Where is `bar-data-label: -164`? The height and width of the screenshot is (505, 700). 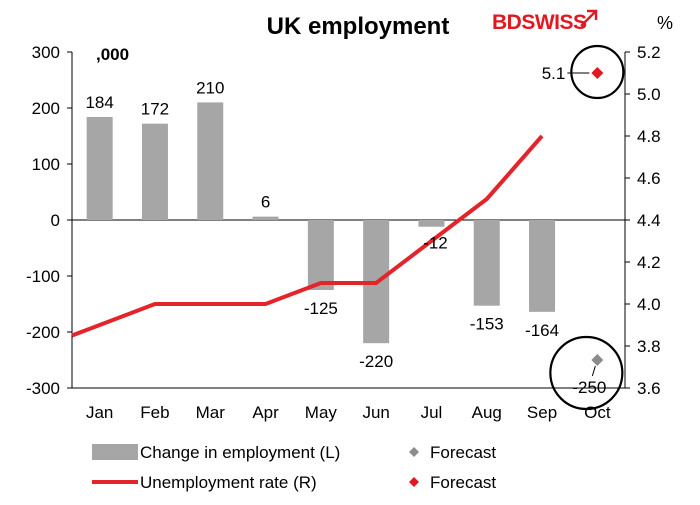
bar-data-label: -164 is located at coordinates (542, 330).